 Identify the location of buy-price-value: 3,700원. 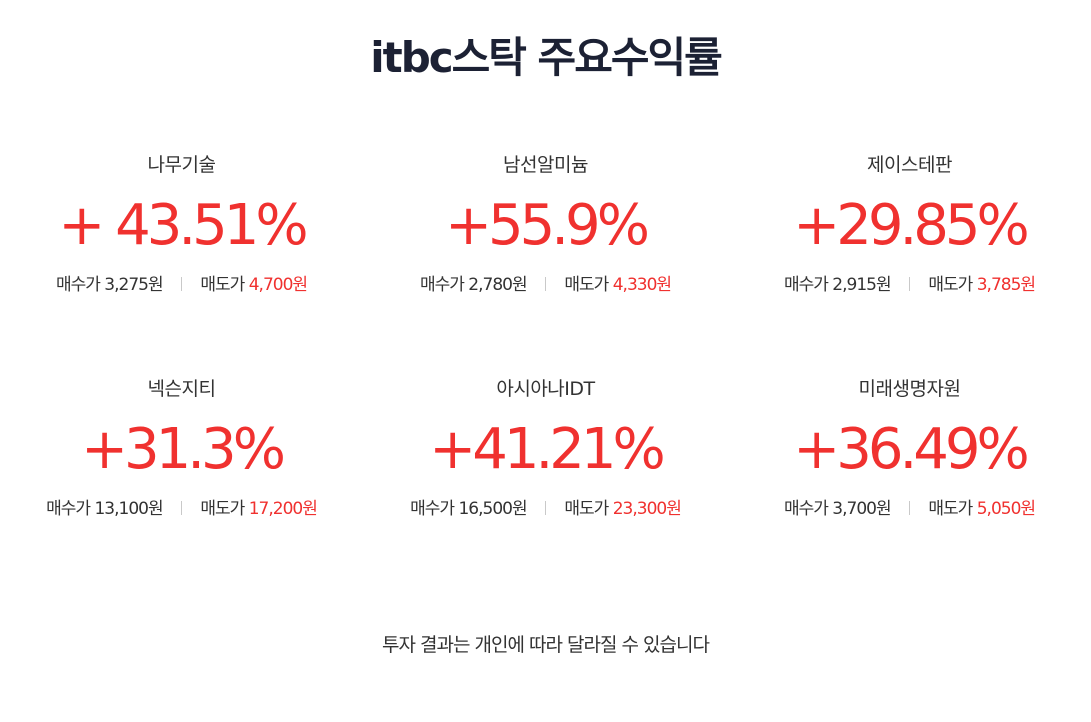
(861, 509).